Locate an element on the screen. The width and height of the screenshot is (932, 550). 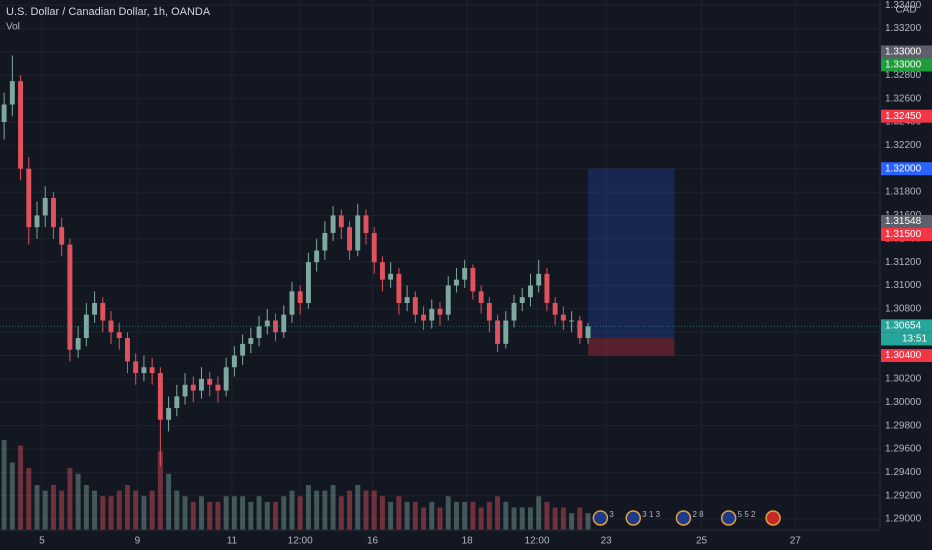
x-tick-label: 12:00 is located at coordinates (537, 541).